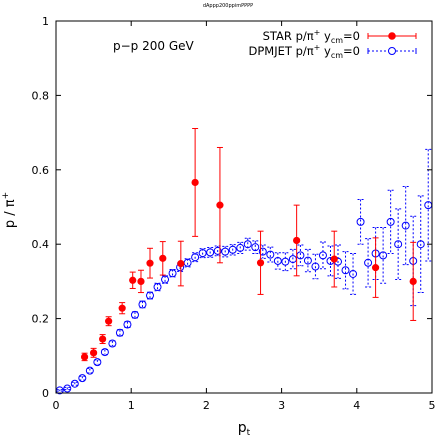  What do you see at coordinates (41, 170) in the screenshot?
I see `y-tick-label-3: 0.6` at bounding box center [41, 170].